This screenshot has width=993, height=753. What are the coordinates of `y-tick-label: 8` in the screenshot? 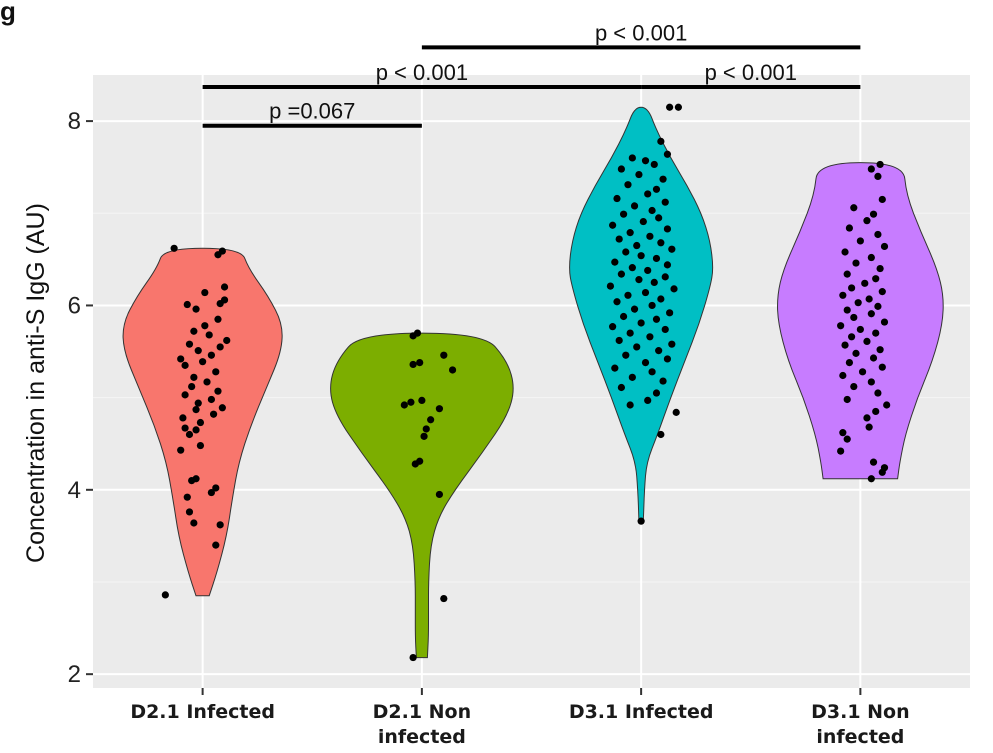 It's located at (74, 121).